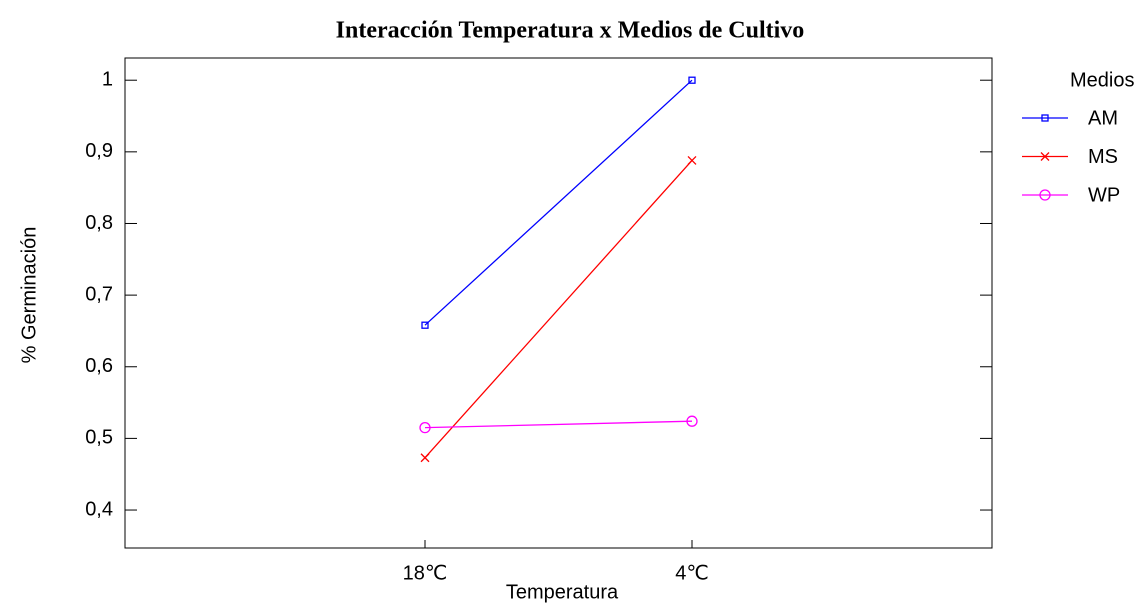 Image resolution: width=1142 pixels, height=612 pixels. I want to click on y-tick-label: 0,7, so click(99, 294).